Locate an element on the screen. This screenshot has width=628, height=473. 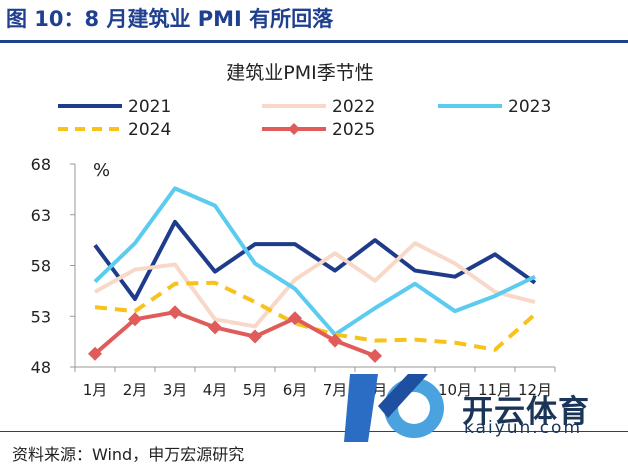
x-tick-label: 11月 is located at coordinates (495, 390).